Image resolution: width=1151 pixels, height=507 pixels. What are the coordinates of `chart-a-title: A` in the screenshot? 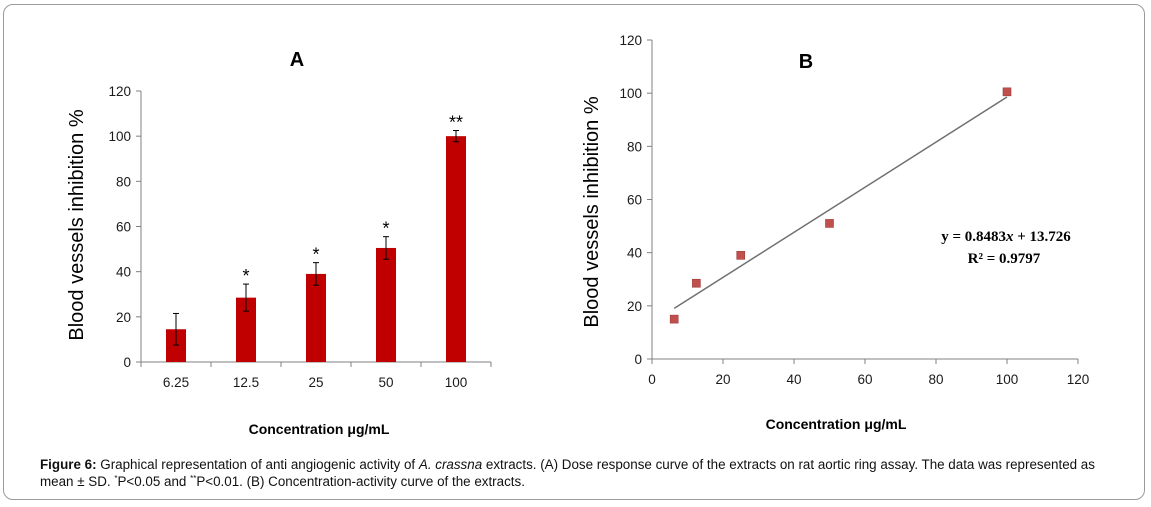 It's located at (297, 60).